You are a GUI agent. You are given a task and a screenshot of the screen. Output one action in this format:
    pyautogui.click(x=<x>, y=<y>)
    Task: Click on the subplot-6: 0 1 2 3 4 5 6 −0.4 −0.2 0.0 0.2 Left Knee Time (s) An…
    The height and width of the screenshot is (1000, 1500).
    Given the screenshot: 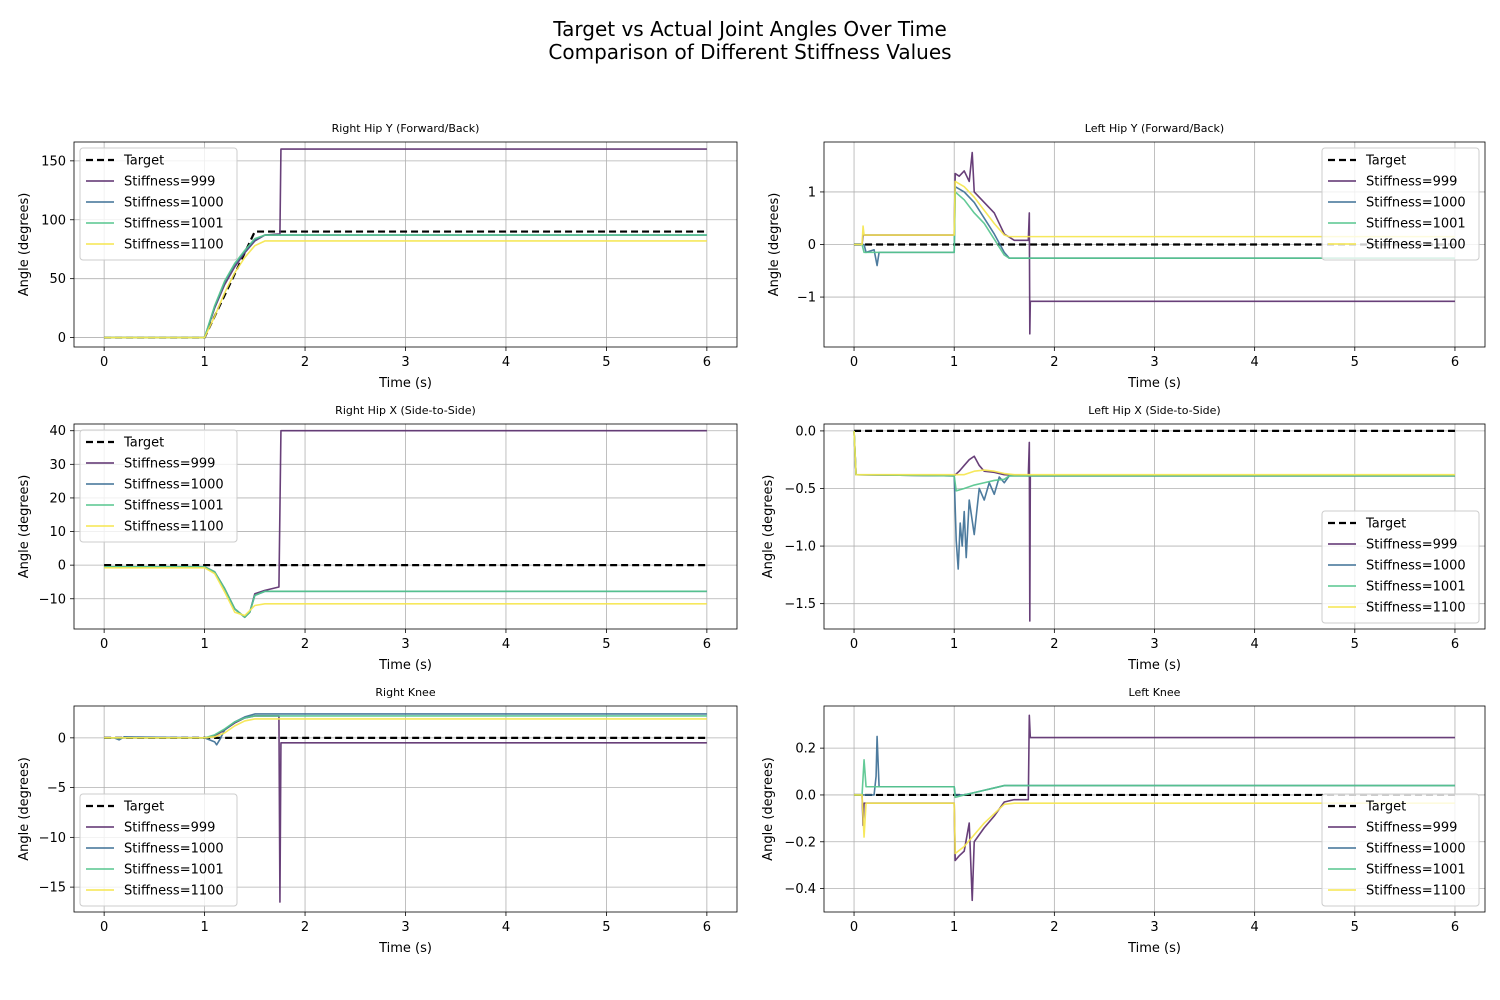 What is the action you would take?
    pyautogui.click(x=1123, y=821)
    